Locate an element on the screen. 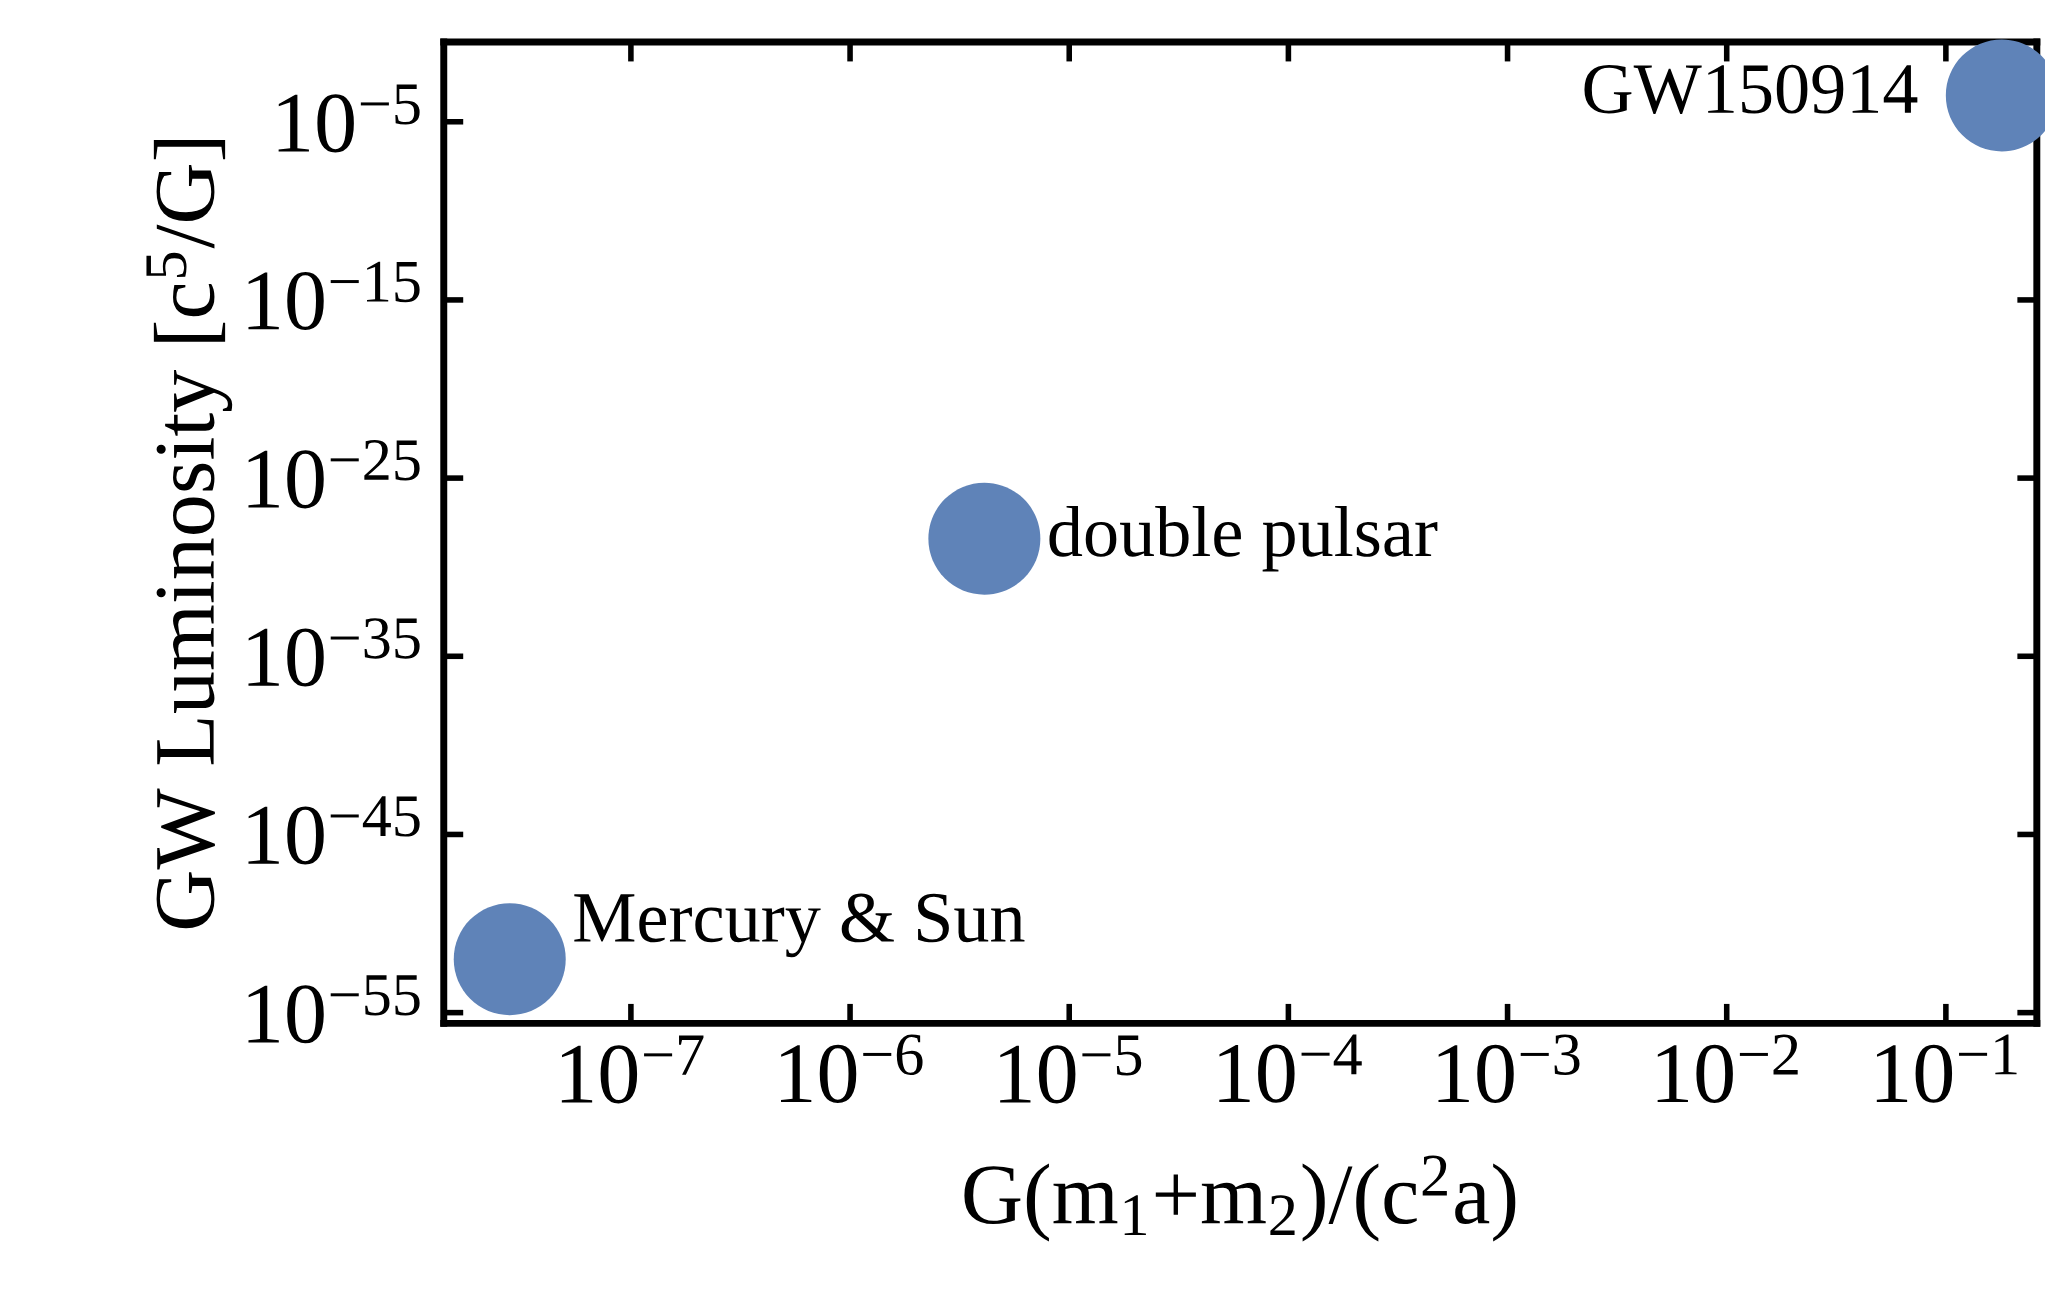  x-tick-label: 10$^{−4}$ is located at coordinates (1290, 1068).